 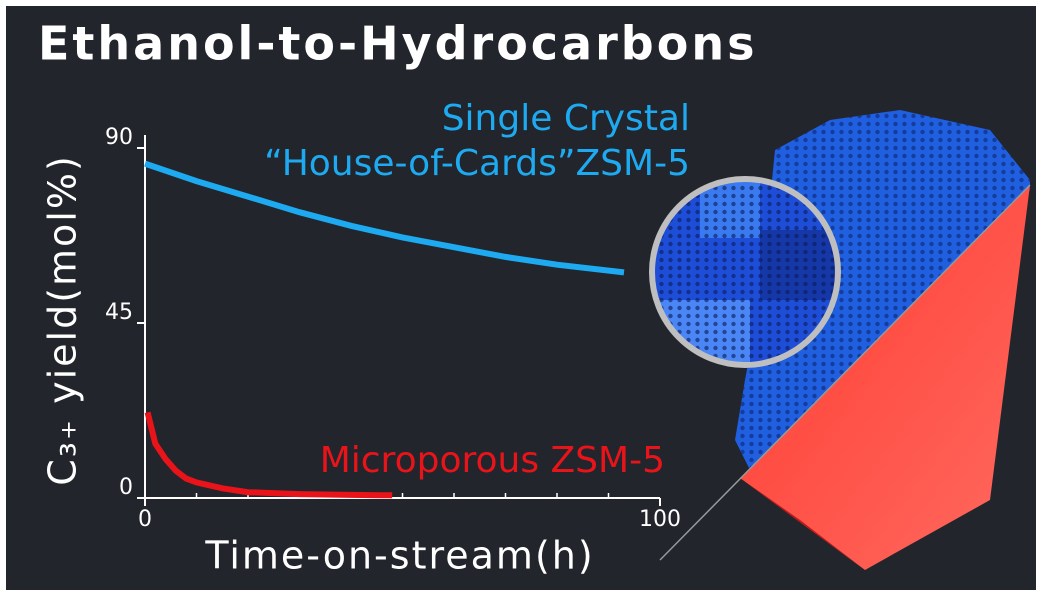 I want to click on y-tick-label: 90, so click(x=119, y=137).